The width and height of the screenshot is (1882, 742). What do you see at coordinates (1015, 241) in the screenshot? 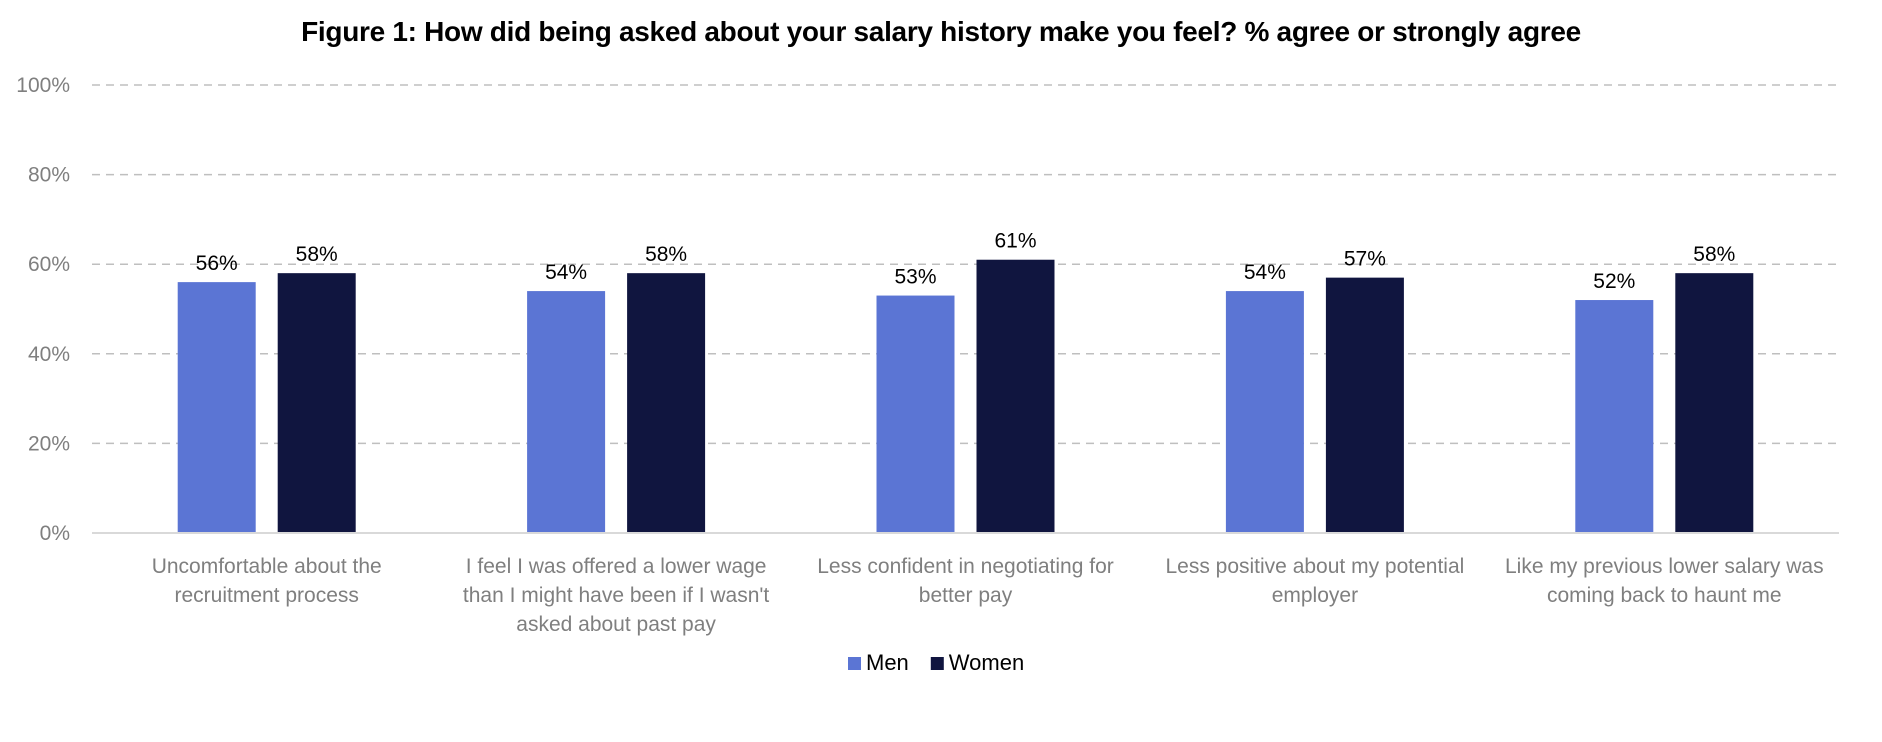
I see `data-label-women: 61%` at bounding box center [1015, 241].